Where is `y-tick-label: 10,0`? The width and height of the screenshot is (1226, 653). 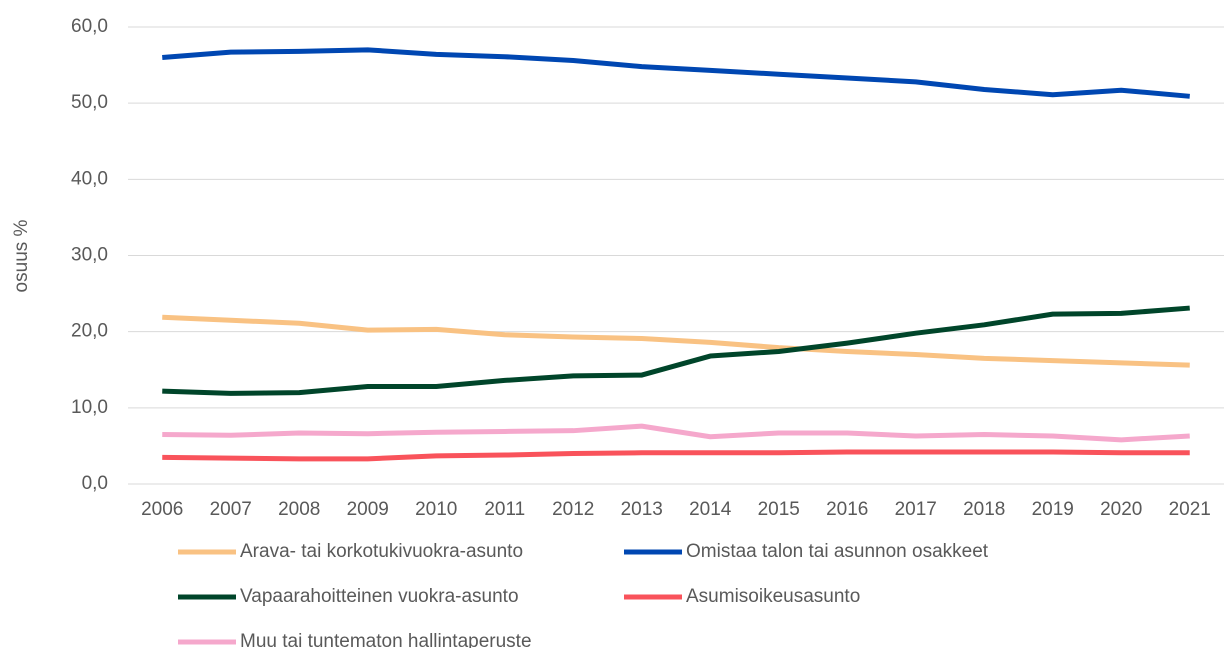
y-tick-label: 10,0 is located at coordinates (89, 407).